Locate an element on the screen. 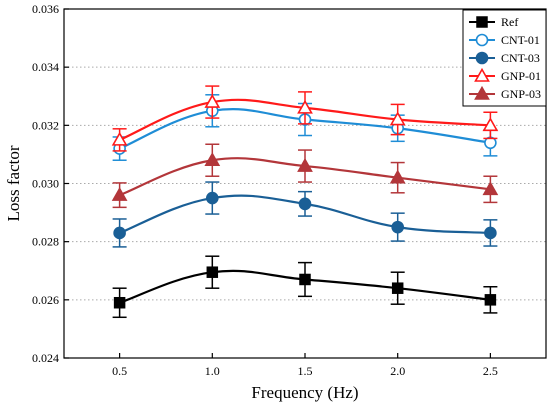  y-tick-label: 0.028 is located at coordinates (45, 242).